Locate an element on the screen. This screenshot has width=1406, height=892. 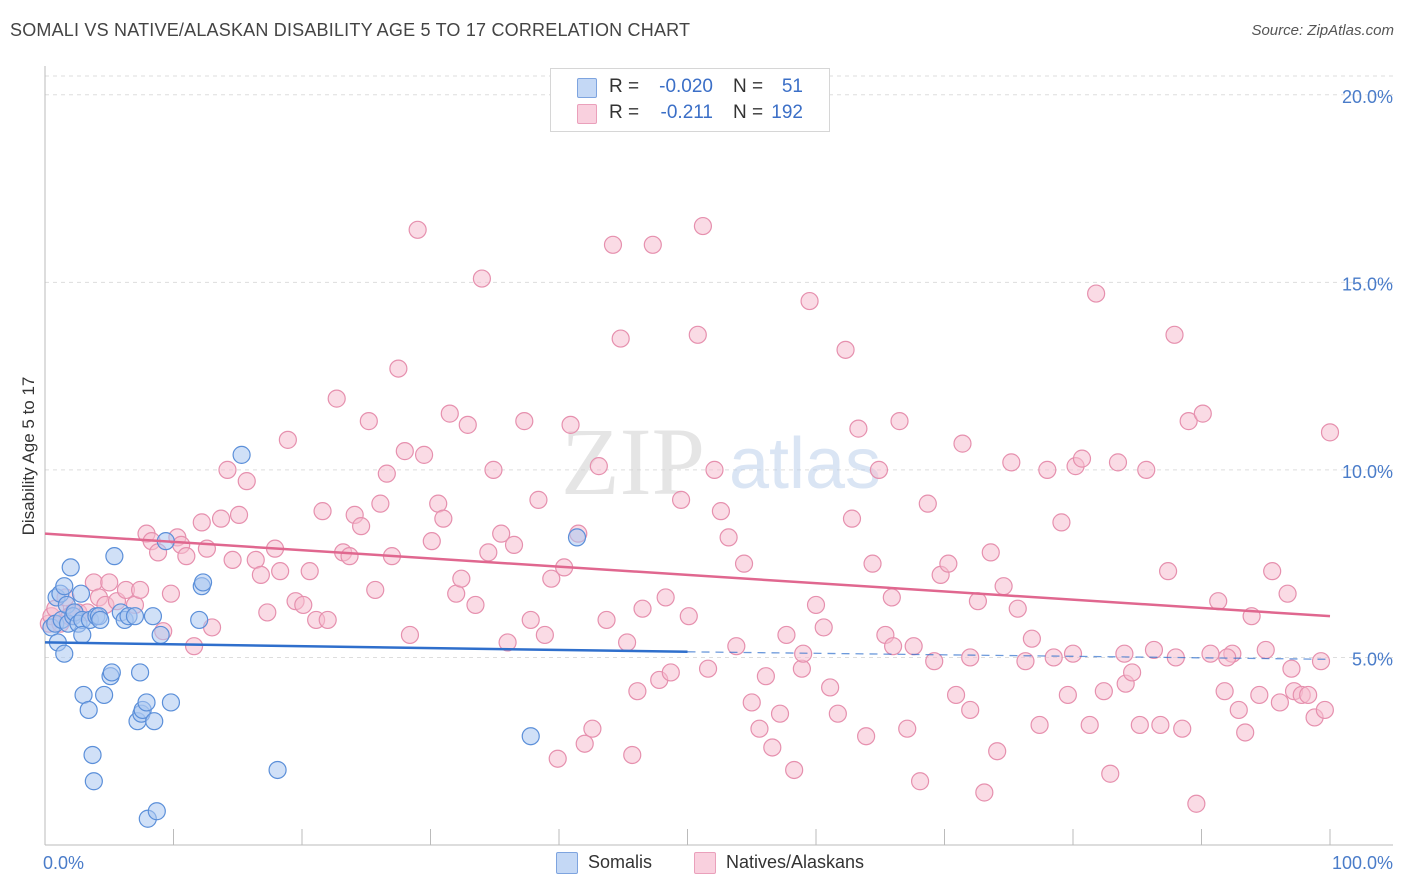
y-tick-labels: 5.0% 10.0% 15.0% 20.0% is located at coordinates (1367, 378).